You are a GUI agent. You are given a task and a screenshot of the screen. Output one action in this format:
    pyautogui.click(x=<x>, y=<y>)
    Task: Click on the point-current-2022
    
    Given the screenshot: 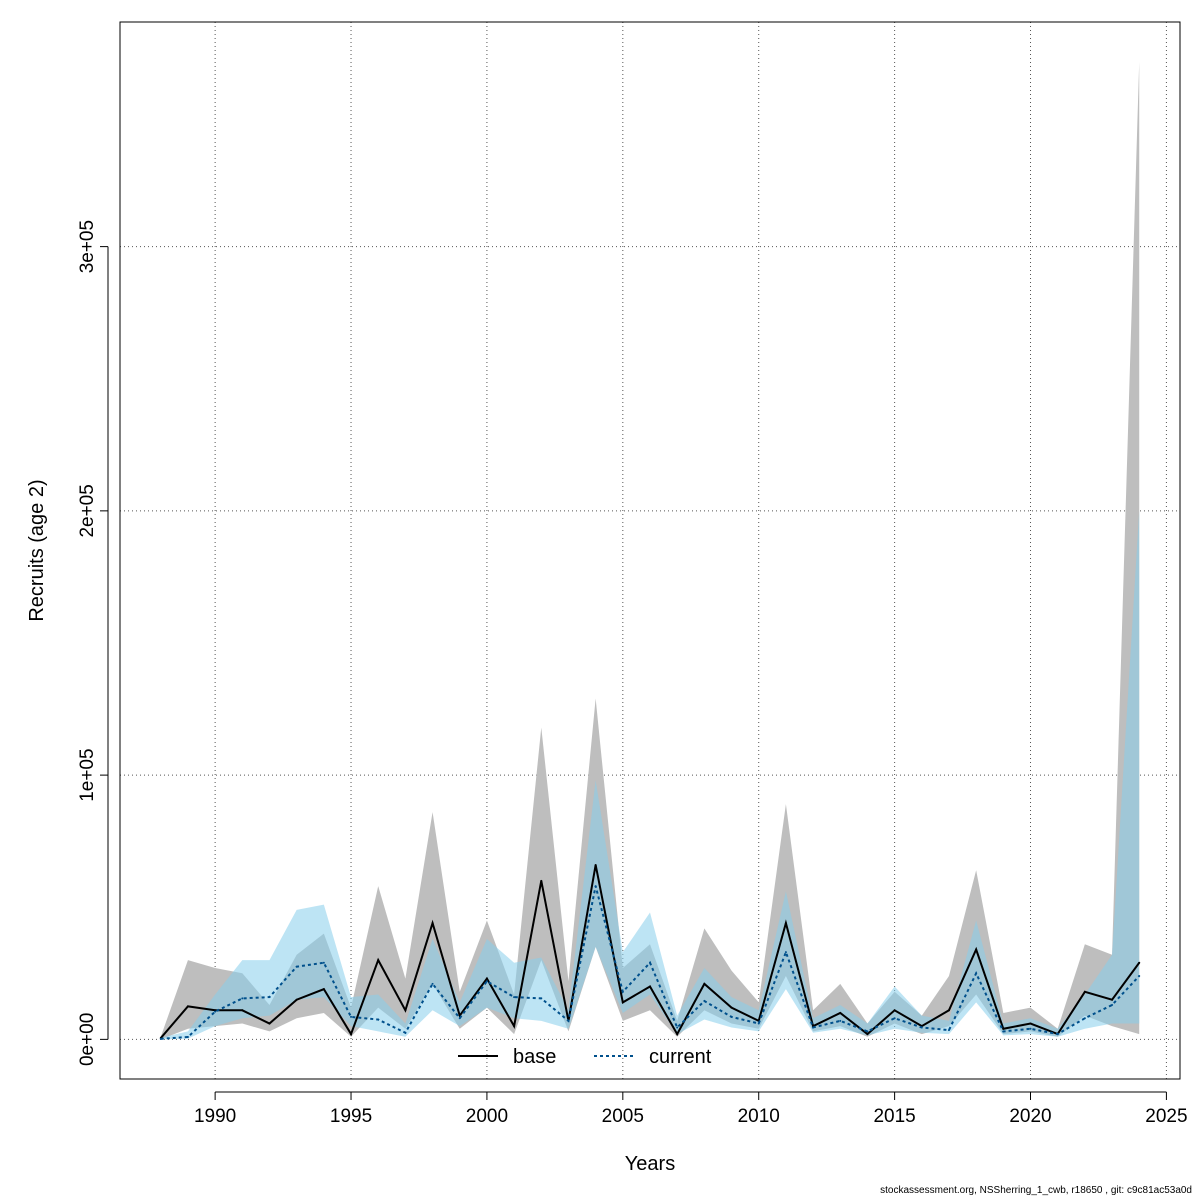 What is the action you would take?
    pyautogui.click(x=1084, y=1018)
    